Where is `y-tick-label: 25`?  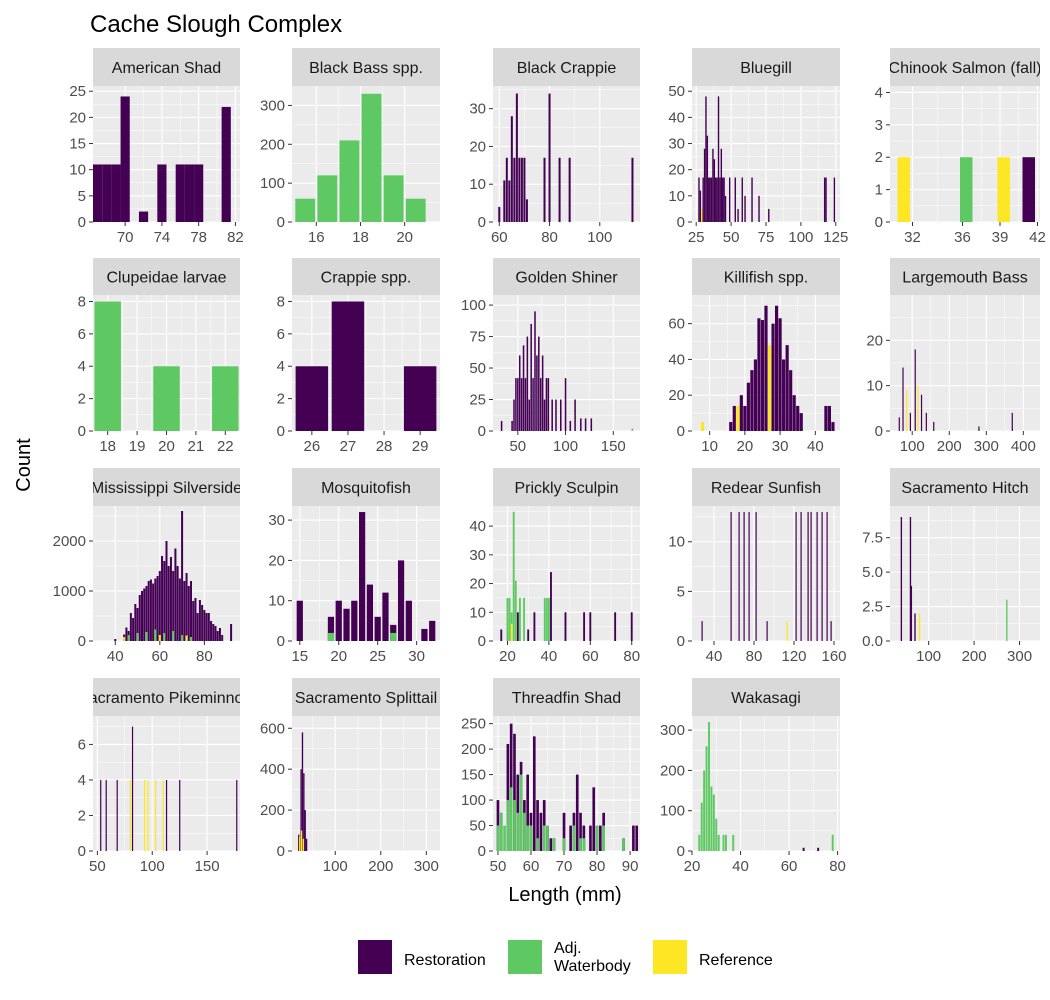 y-tick-label: 25 is located at coordinates (477, 400).